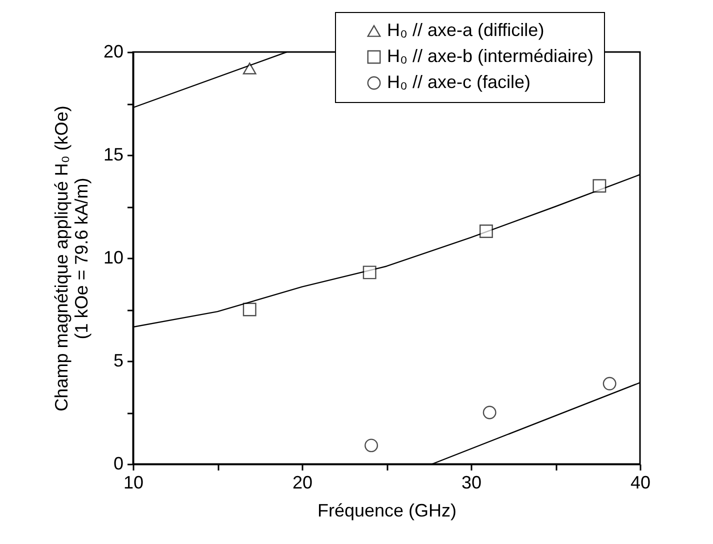 The height and width of the screenshot is (544, 713). I want to click on y-tick-label: 15, so click(113, 154).